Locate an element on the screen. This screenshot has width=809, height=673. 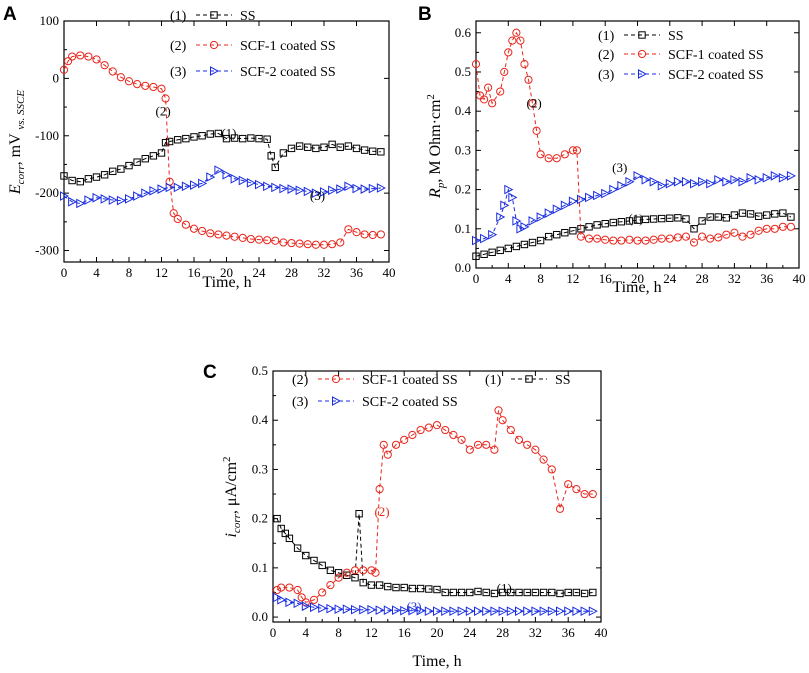
panel-b-x-tick-label: 8 is located at coordinates (540, 278).